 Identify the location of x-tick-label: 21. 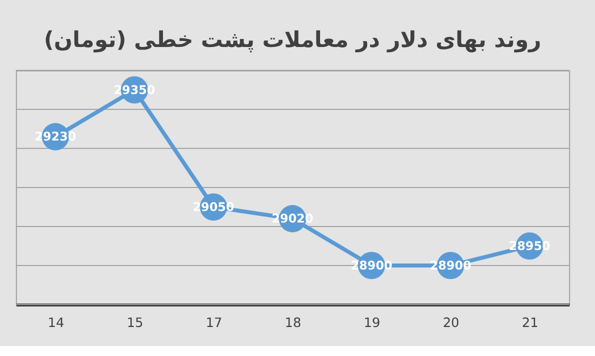
(530, 323).